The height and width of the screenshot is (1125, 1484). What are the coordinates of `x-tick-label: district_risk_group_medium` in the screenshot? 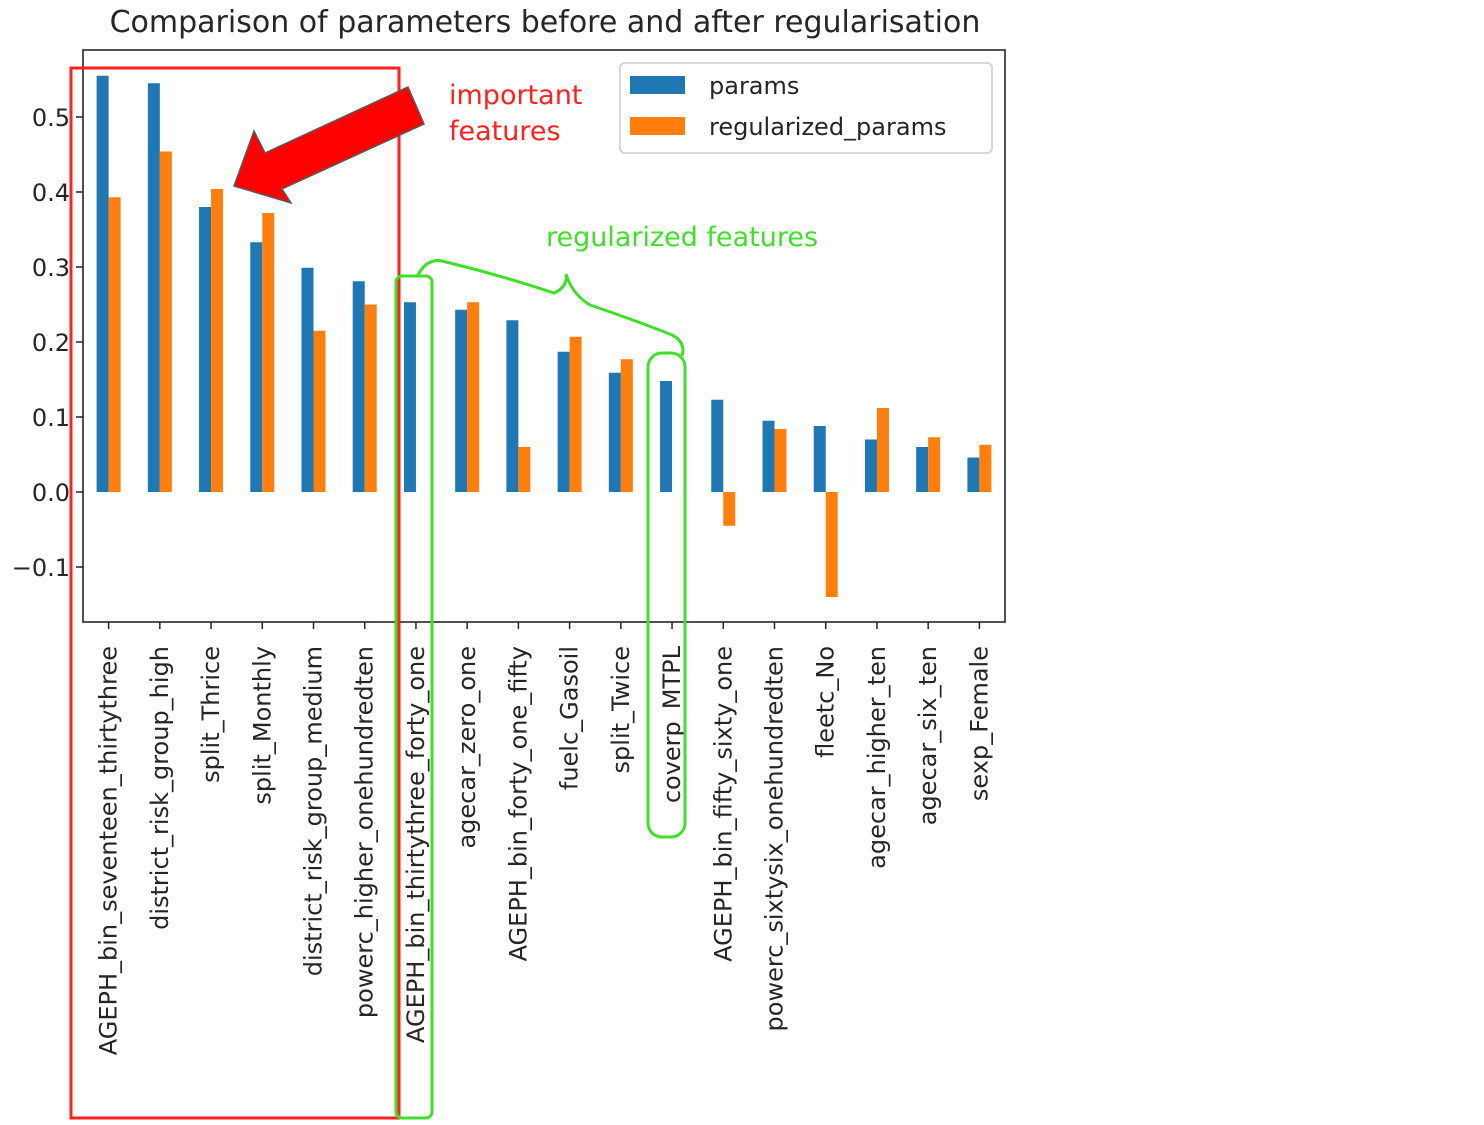 It's located at (314, 811).